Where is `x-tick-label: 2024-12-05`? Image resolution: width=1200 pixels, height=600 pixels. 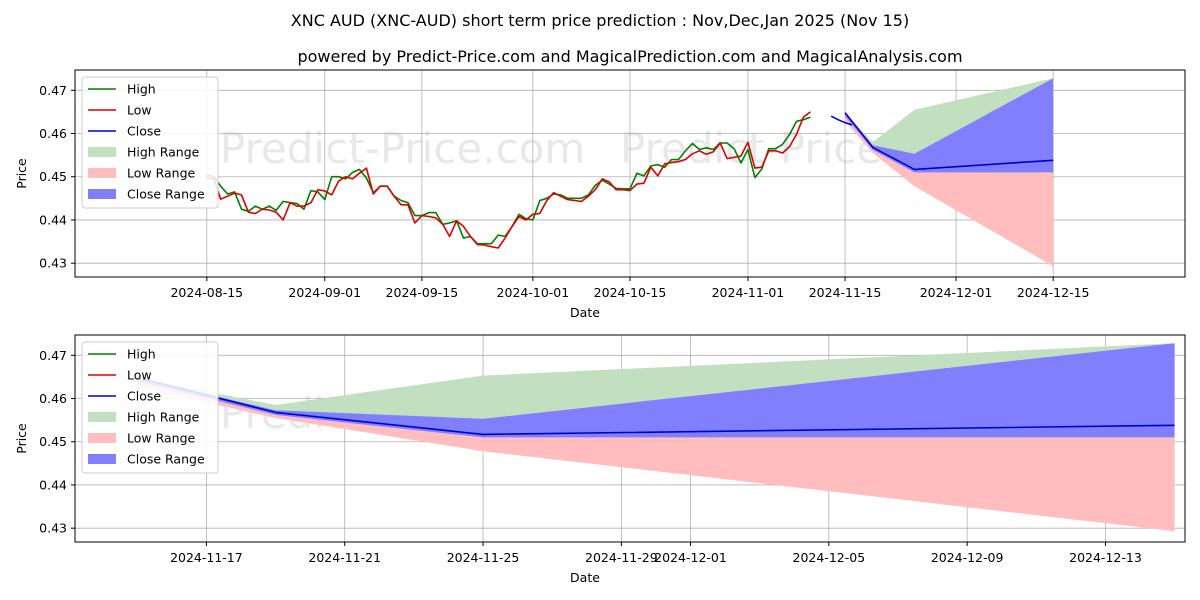 x-tick-label: 2024-12-05 is located at coordinates (829, 557).